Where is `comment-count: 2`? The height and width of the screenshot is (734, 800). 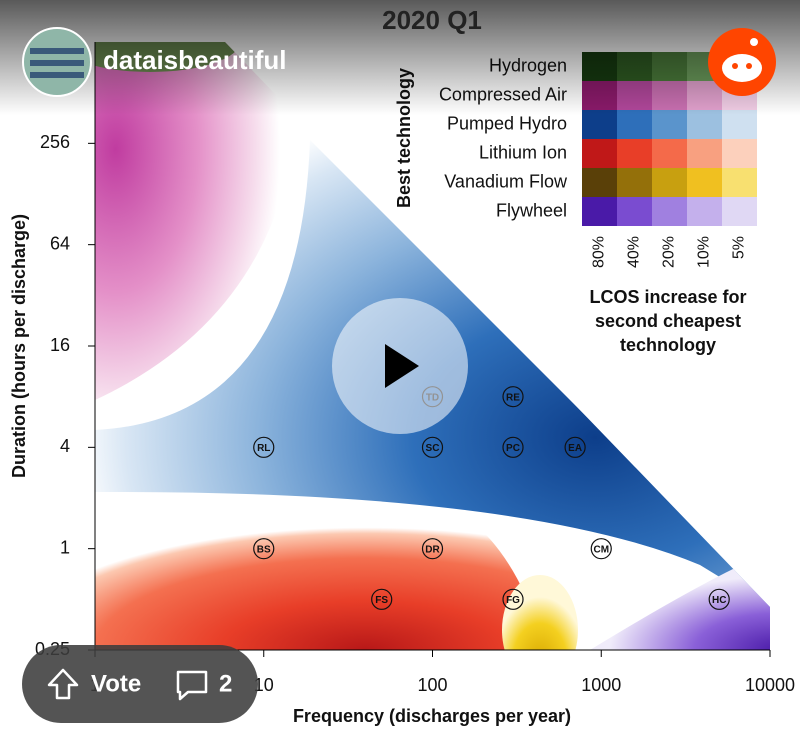 comment-count: 2 is located at coordinates (225, 683).